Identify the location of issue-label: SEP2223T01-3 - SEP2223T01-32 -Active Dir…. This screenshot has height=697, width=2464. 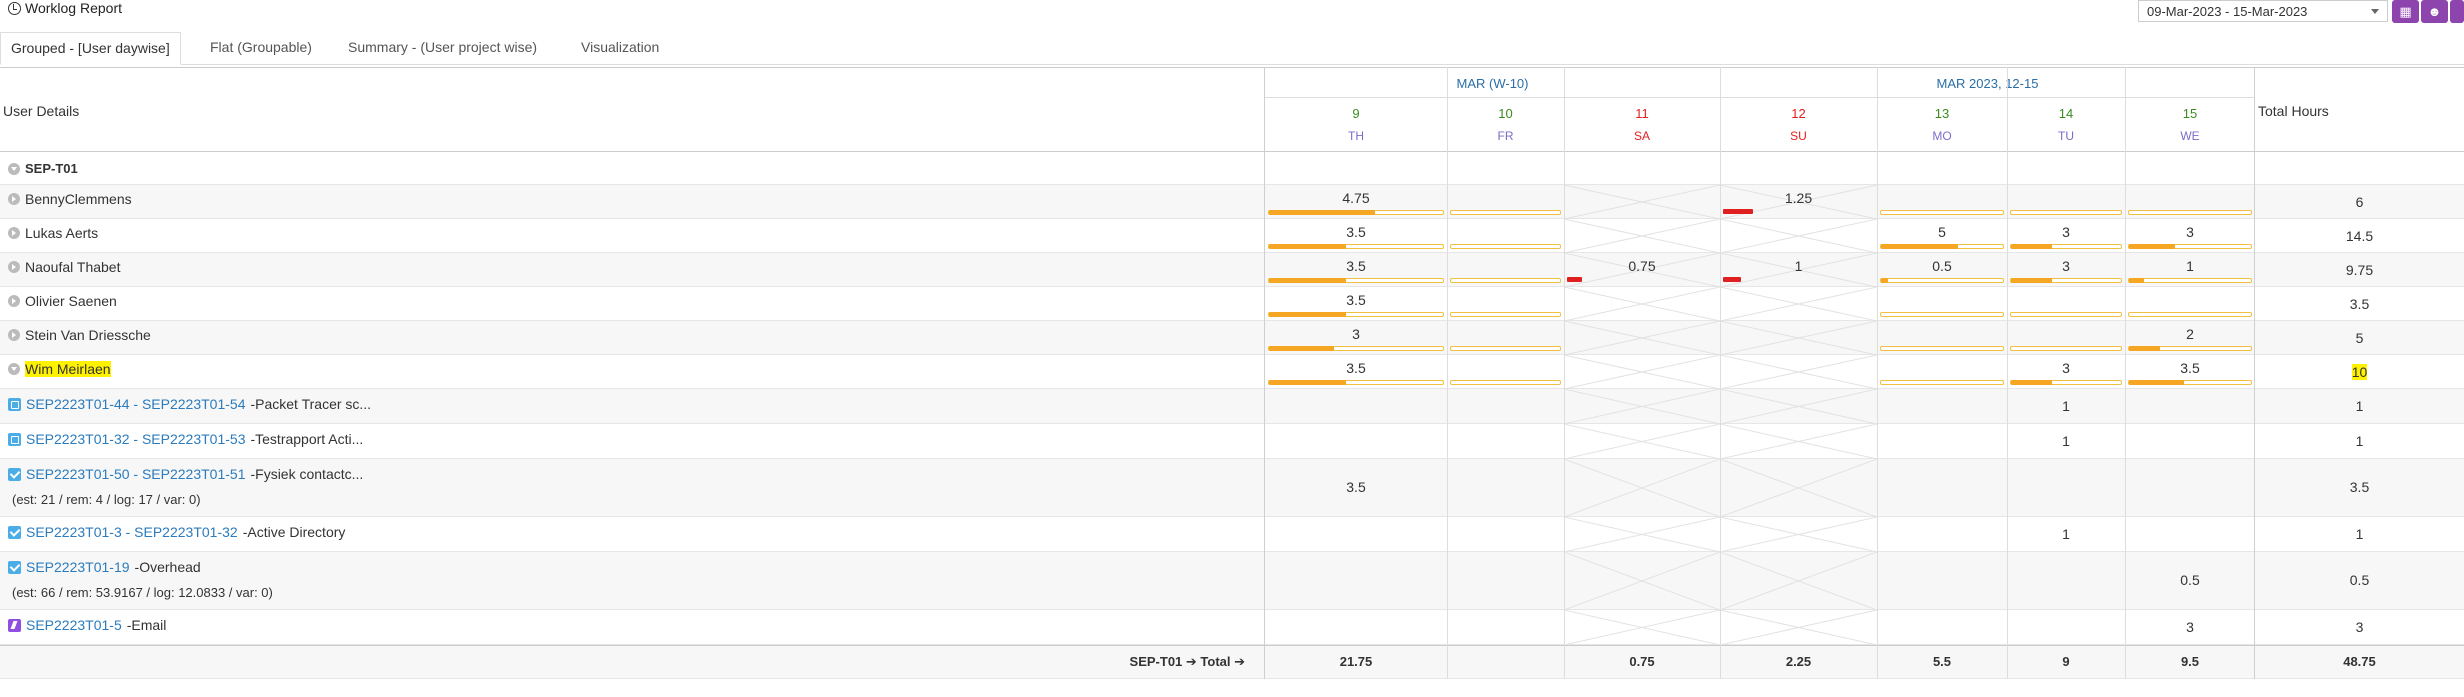
(176, 532).